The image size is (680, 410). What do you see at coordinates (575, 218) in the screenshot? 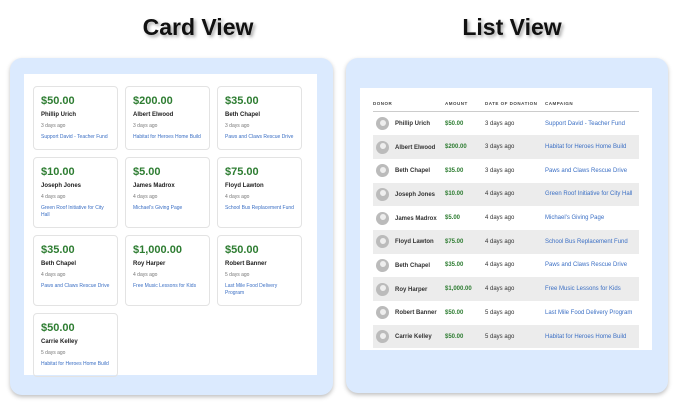
I see `row-campaign-link: Michael's Giving Page` at bounding box center [575, 218].